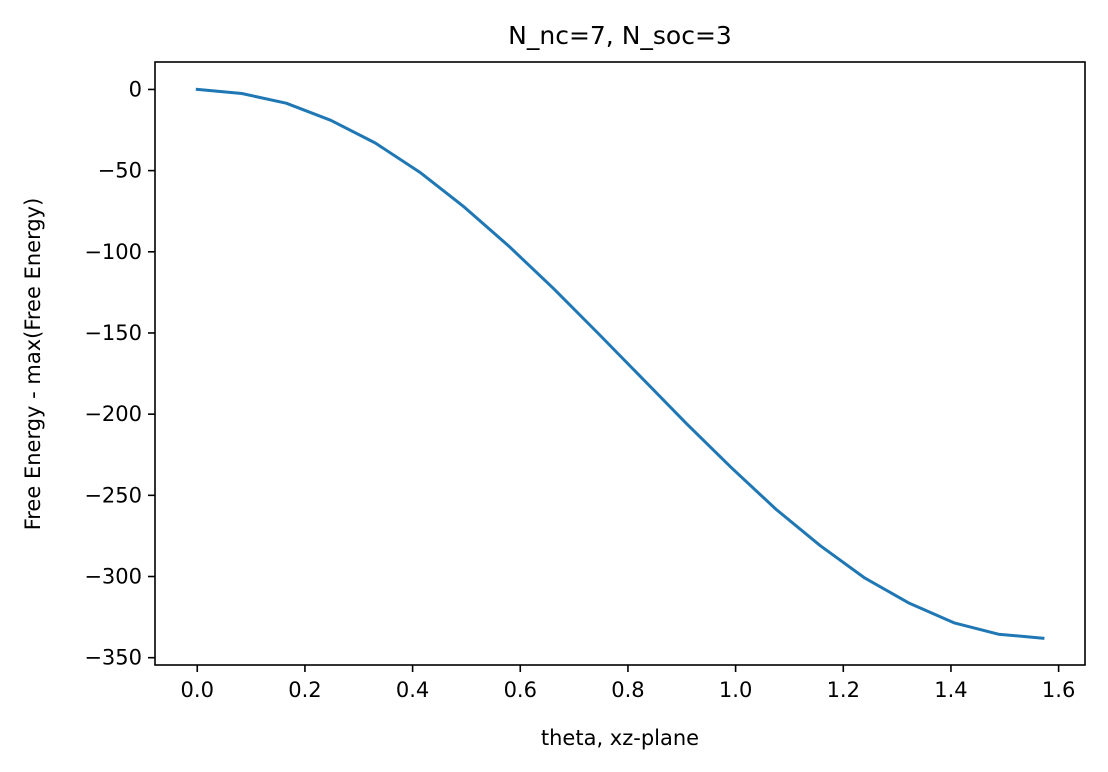  Describe the element at coordinates (113, 495) in the screenshot. I see `y-tick-label: −250` at that location.